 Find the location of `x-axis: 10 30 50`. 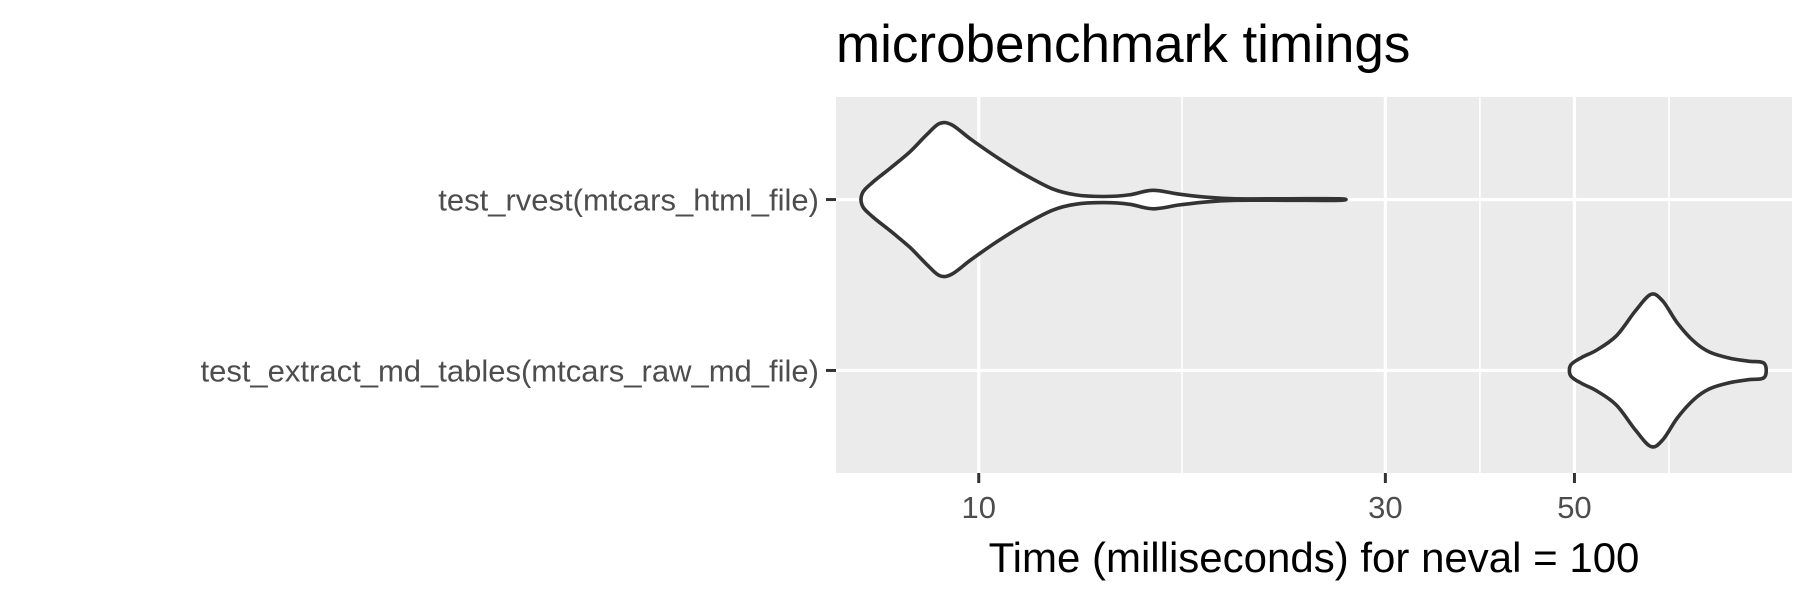

x-axis: 10 30 50 is located at coordinates (1277, 499).